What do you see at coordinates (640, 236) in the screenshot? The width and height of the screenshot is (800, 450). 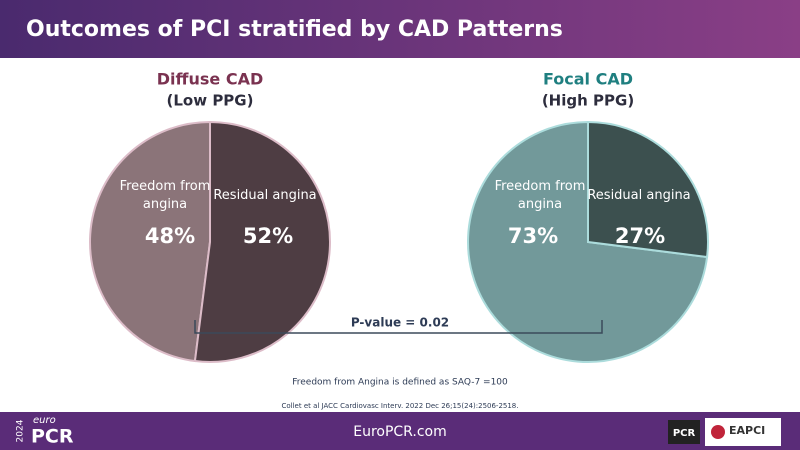 I see `value-label: 27%` at bounding box center [640, 236].